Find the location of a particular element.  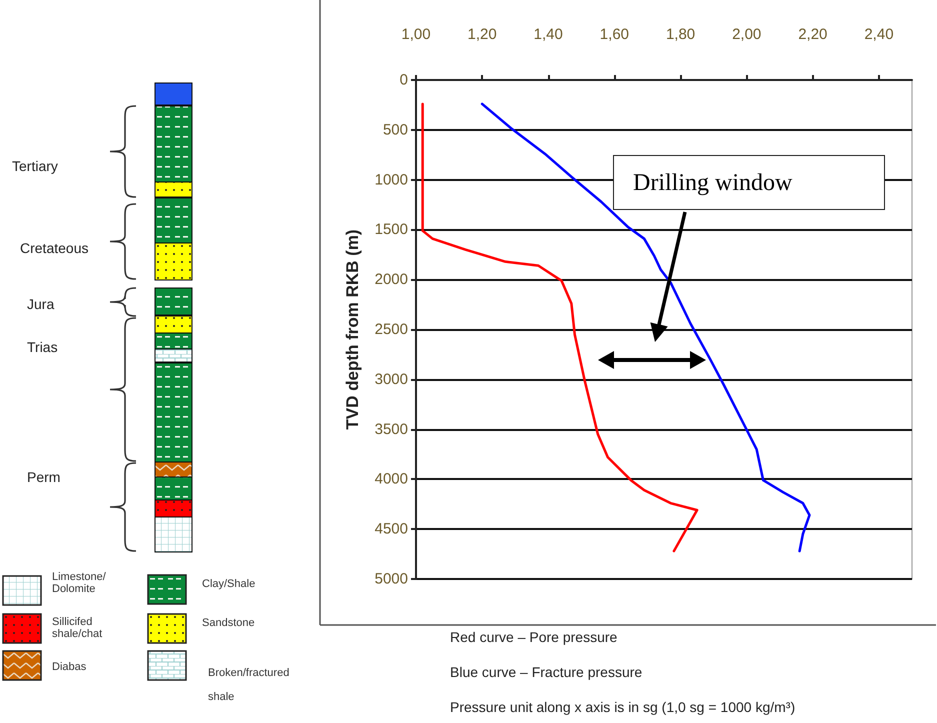

y-tick-label: 4000 is located at coordinates (391, 479).